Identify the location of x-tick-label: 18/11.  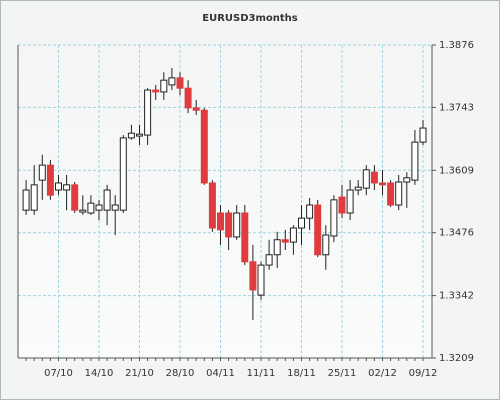
(301, 373).